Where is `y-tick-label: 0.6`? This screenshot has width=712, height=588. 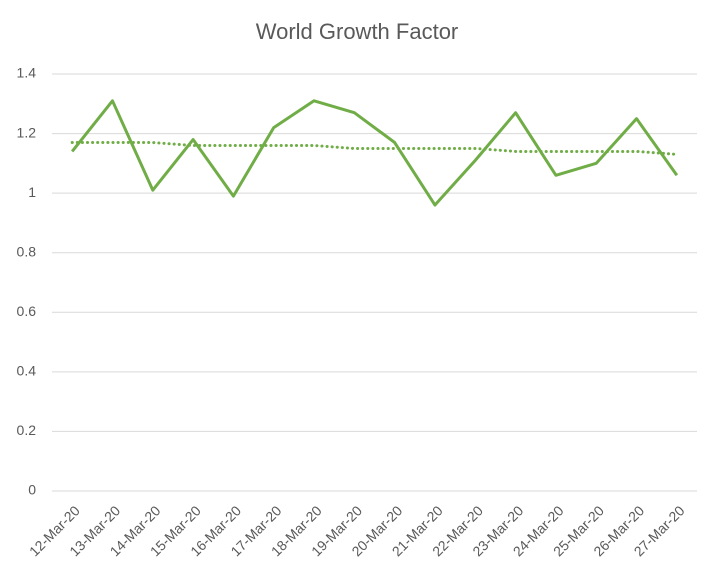 y-tick-label: 0.6 is located at coordinates (27, 311).